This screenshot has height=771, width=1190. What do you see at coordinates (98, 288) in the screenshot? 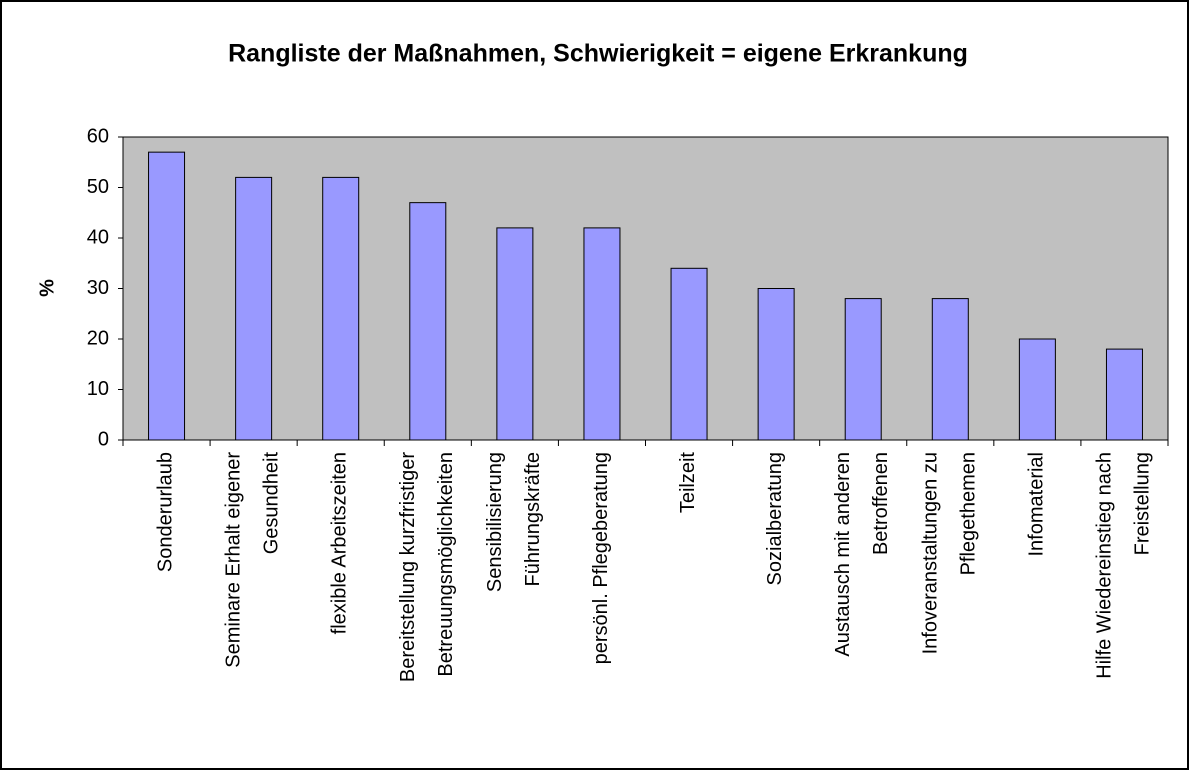
I see `y-tick-label: 30` at bounding box center [98, 288].